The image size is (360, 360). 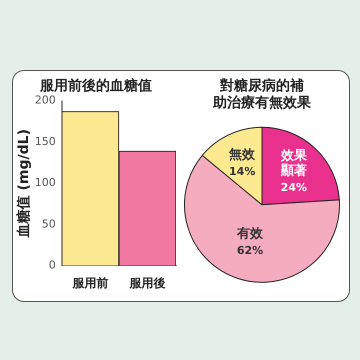 I want to click on chart-title: 服用前後的血糖值, so click(x=95, y=85).